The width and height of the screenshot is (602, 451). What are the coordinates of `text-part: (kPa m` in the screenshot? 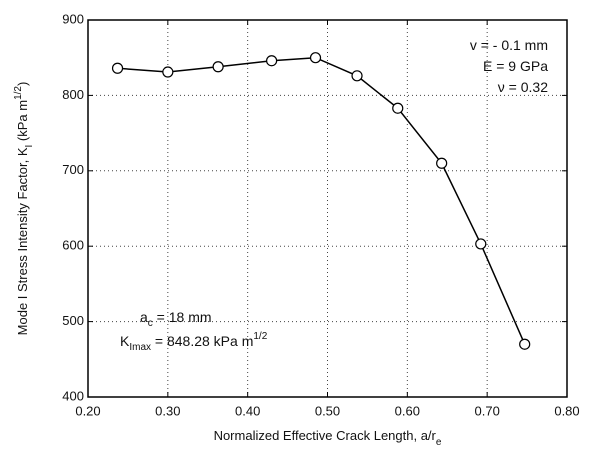 It's located at (22, 122).